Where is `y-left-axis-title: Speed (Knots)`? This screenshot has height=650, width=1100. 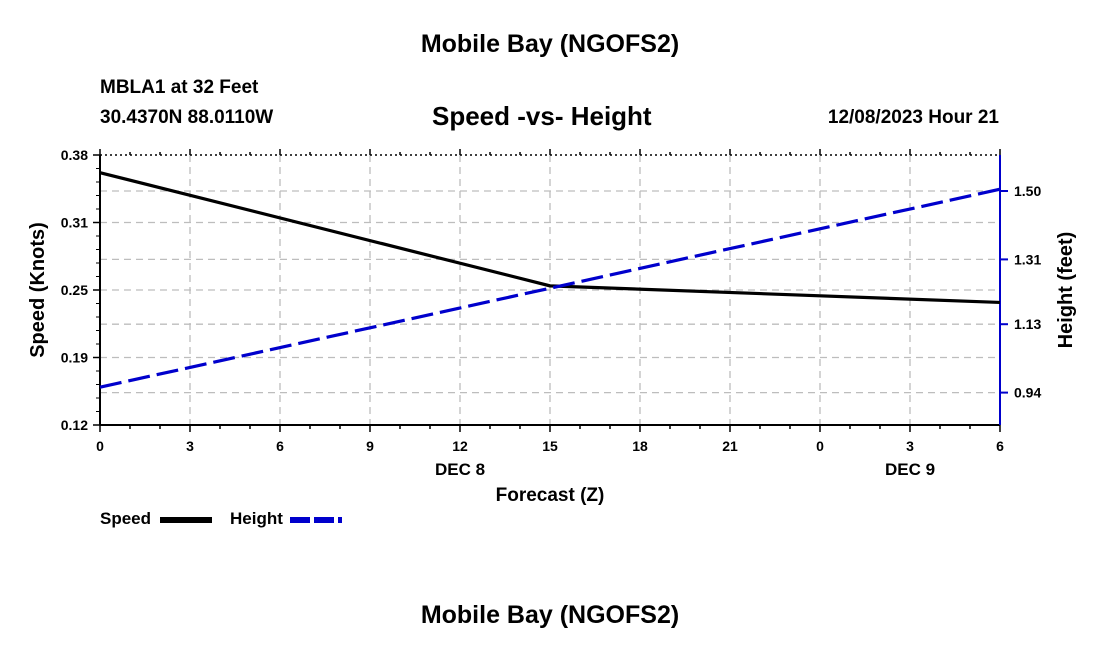
y-left-axis-title: Speed (Knots) is located at coordinates (38, 290).